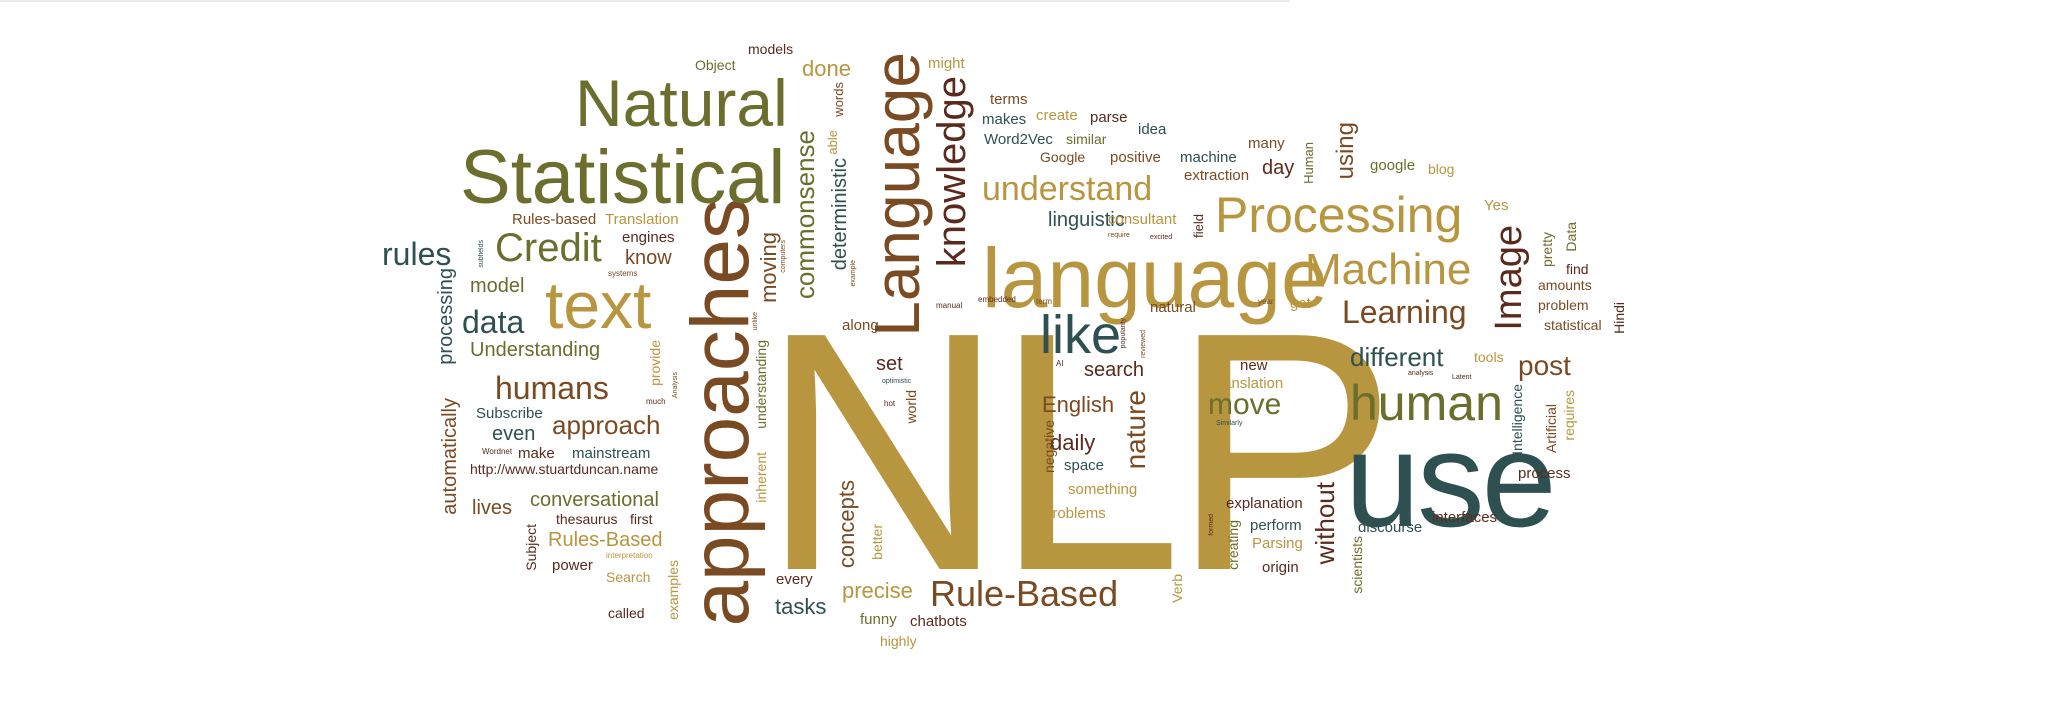 The image size is (2052, 724). I want to click on word-rules: rules, so click(417, 254).